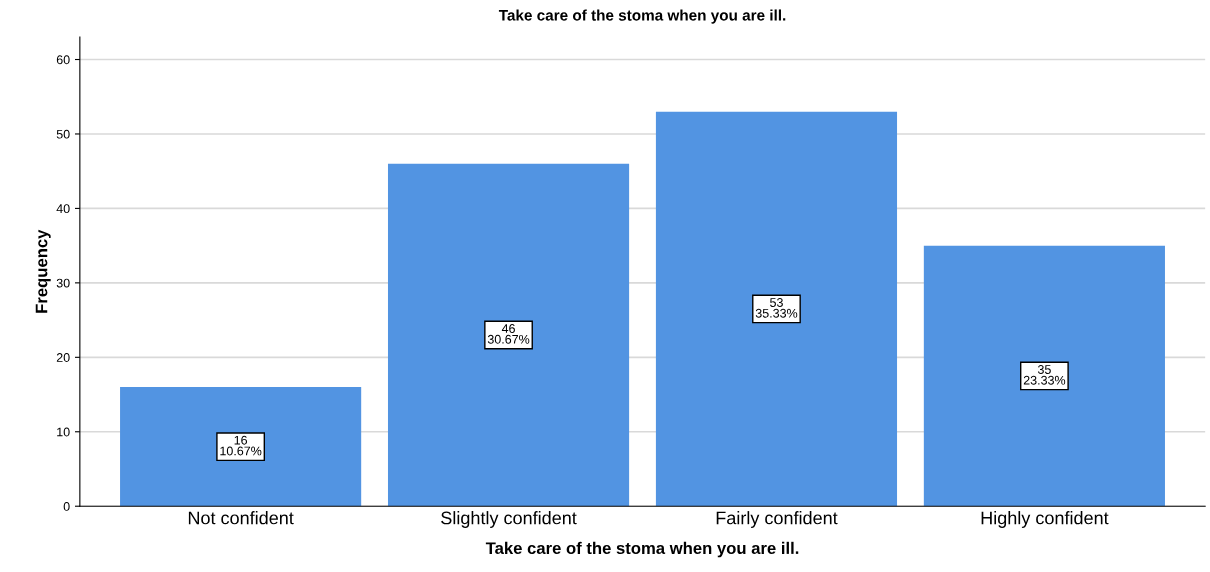  What do you see at coordinates (63, 357) in the screenshot?
I see `y-tick-label: 20` at bounding box center [63, 357].